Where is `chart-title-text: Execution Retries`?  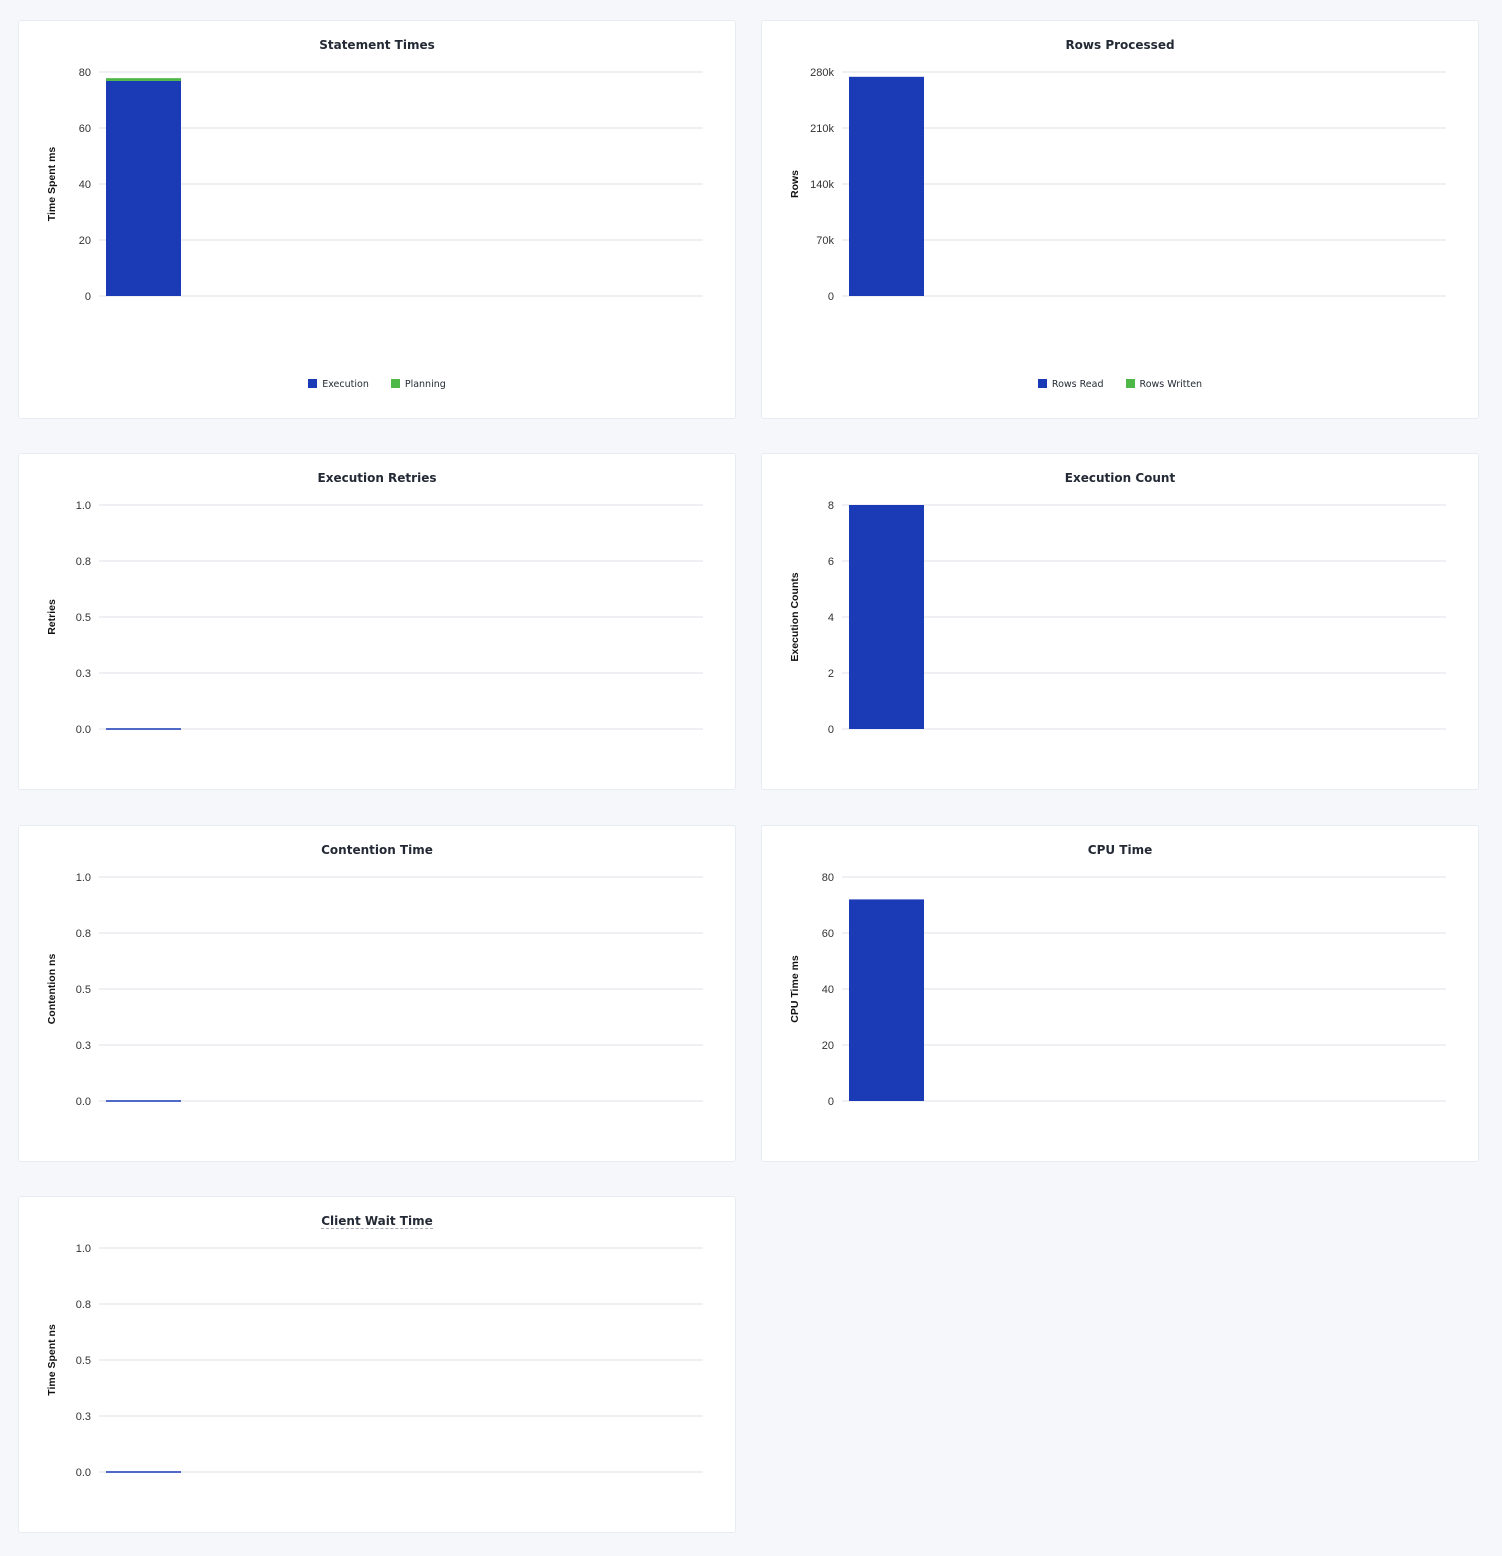
chart-title-text: Execution Retries is located at coordinates (377, 478).